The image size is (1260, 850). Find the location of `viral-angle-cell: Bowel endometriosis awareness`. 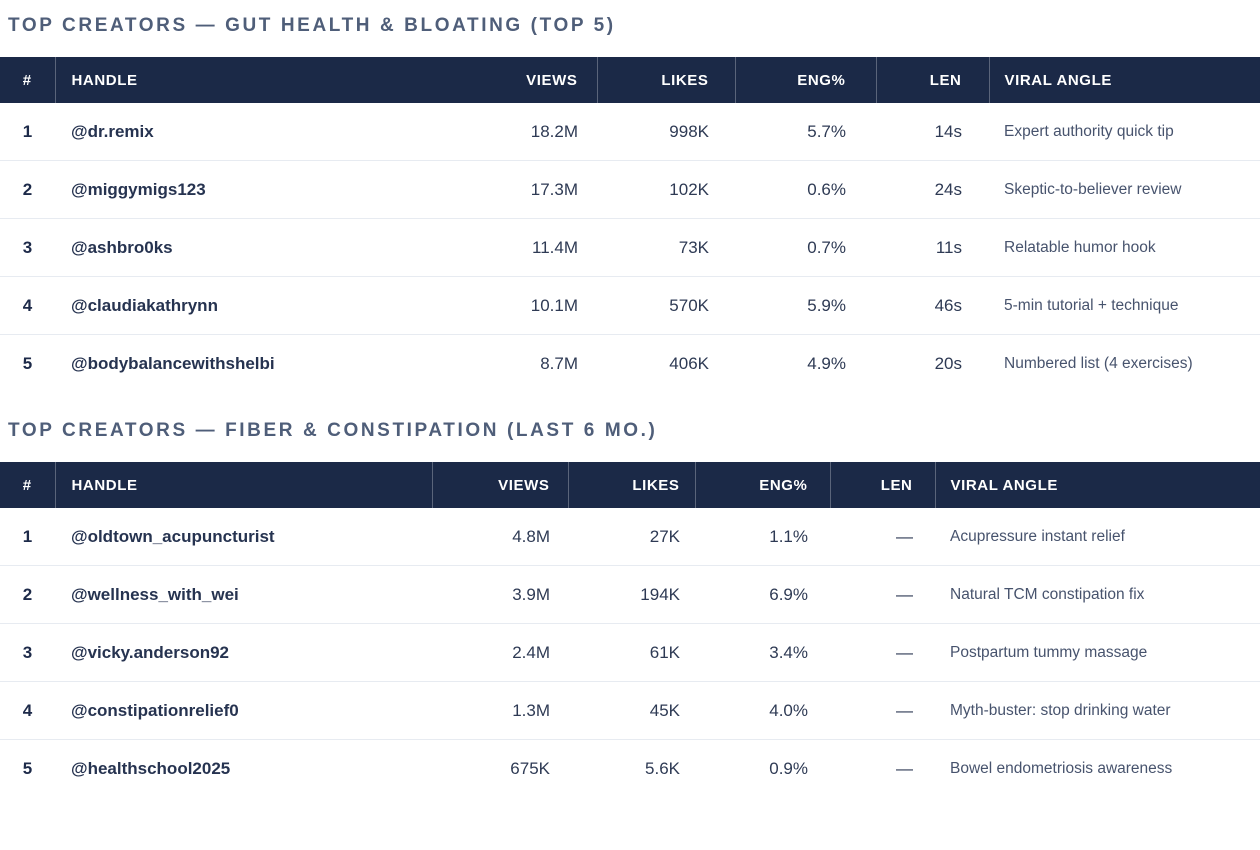

viral-angle-cell: Bowel endometriosis awareness is located at coordinates (1061, 768).